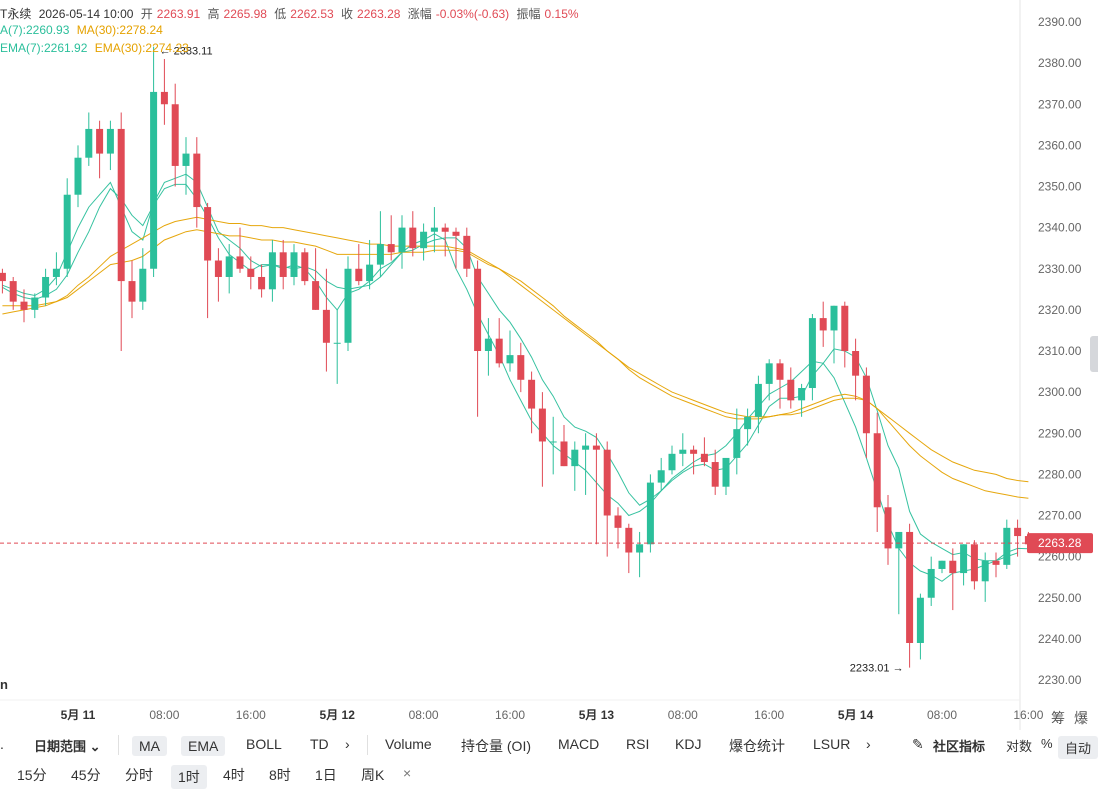  Describe the element at coordinates (1060, 543) in the screenshot. I see `last-price-label: 2263.28` at that location.